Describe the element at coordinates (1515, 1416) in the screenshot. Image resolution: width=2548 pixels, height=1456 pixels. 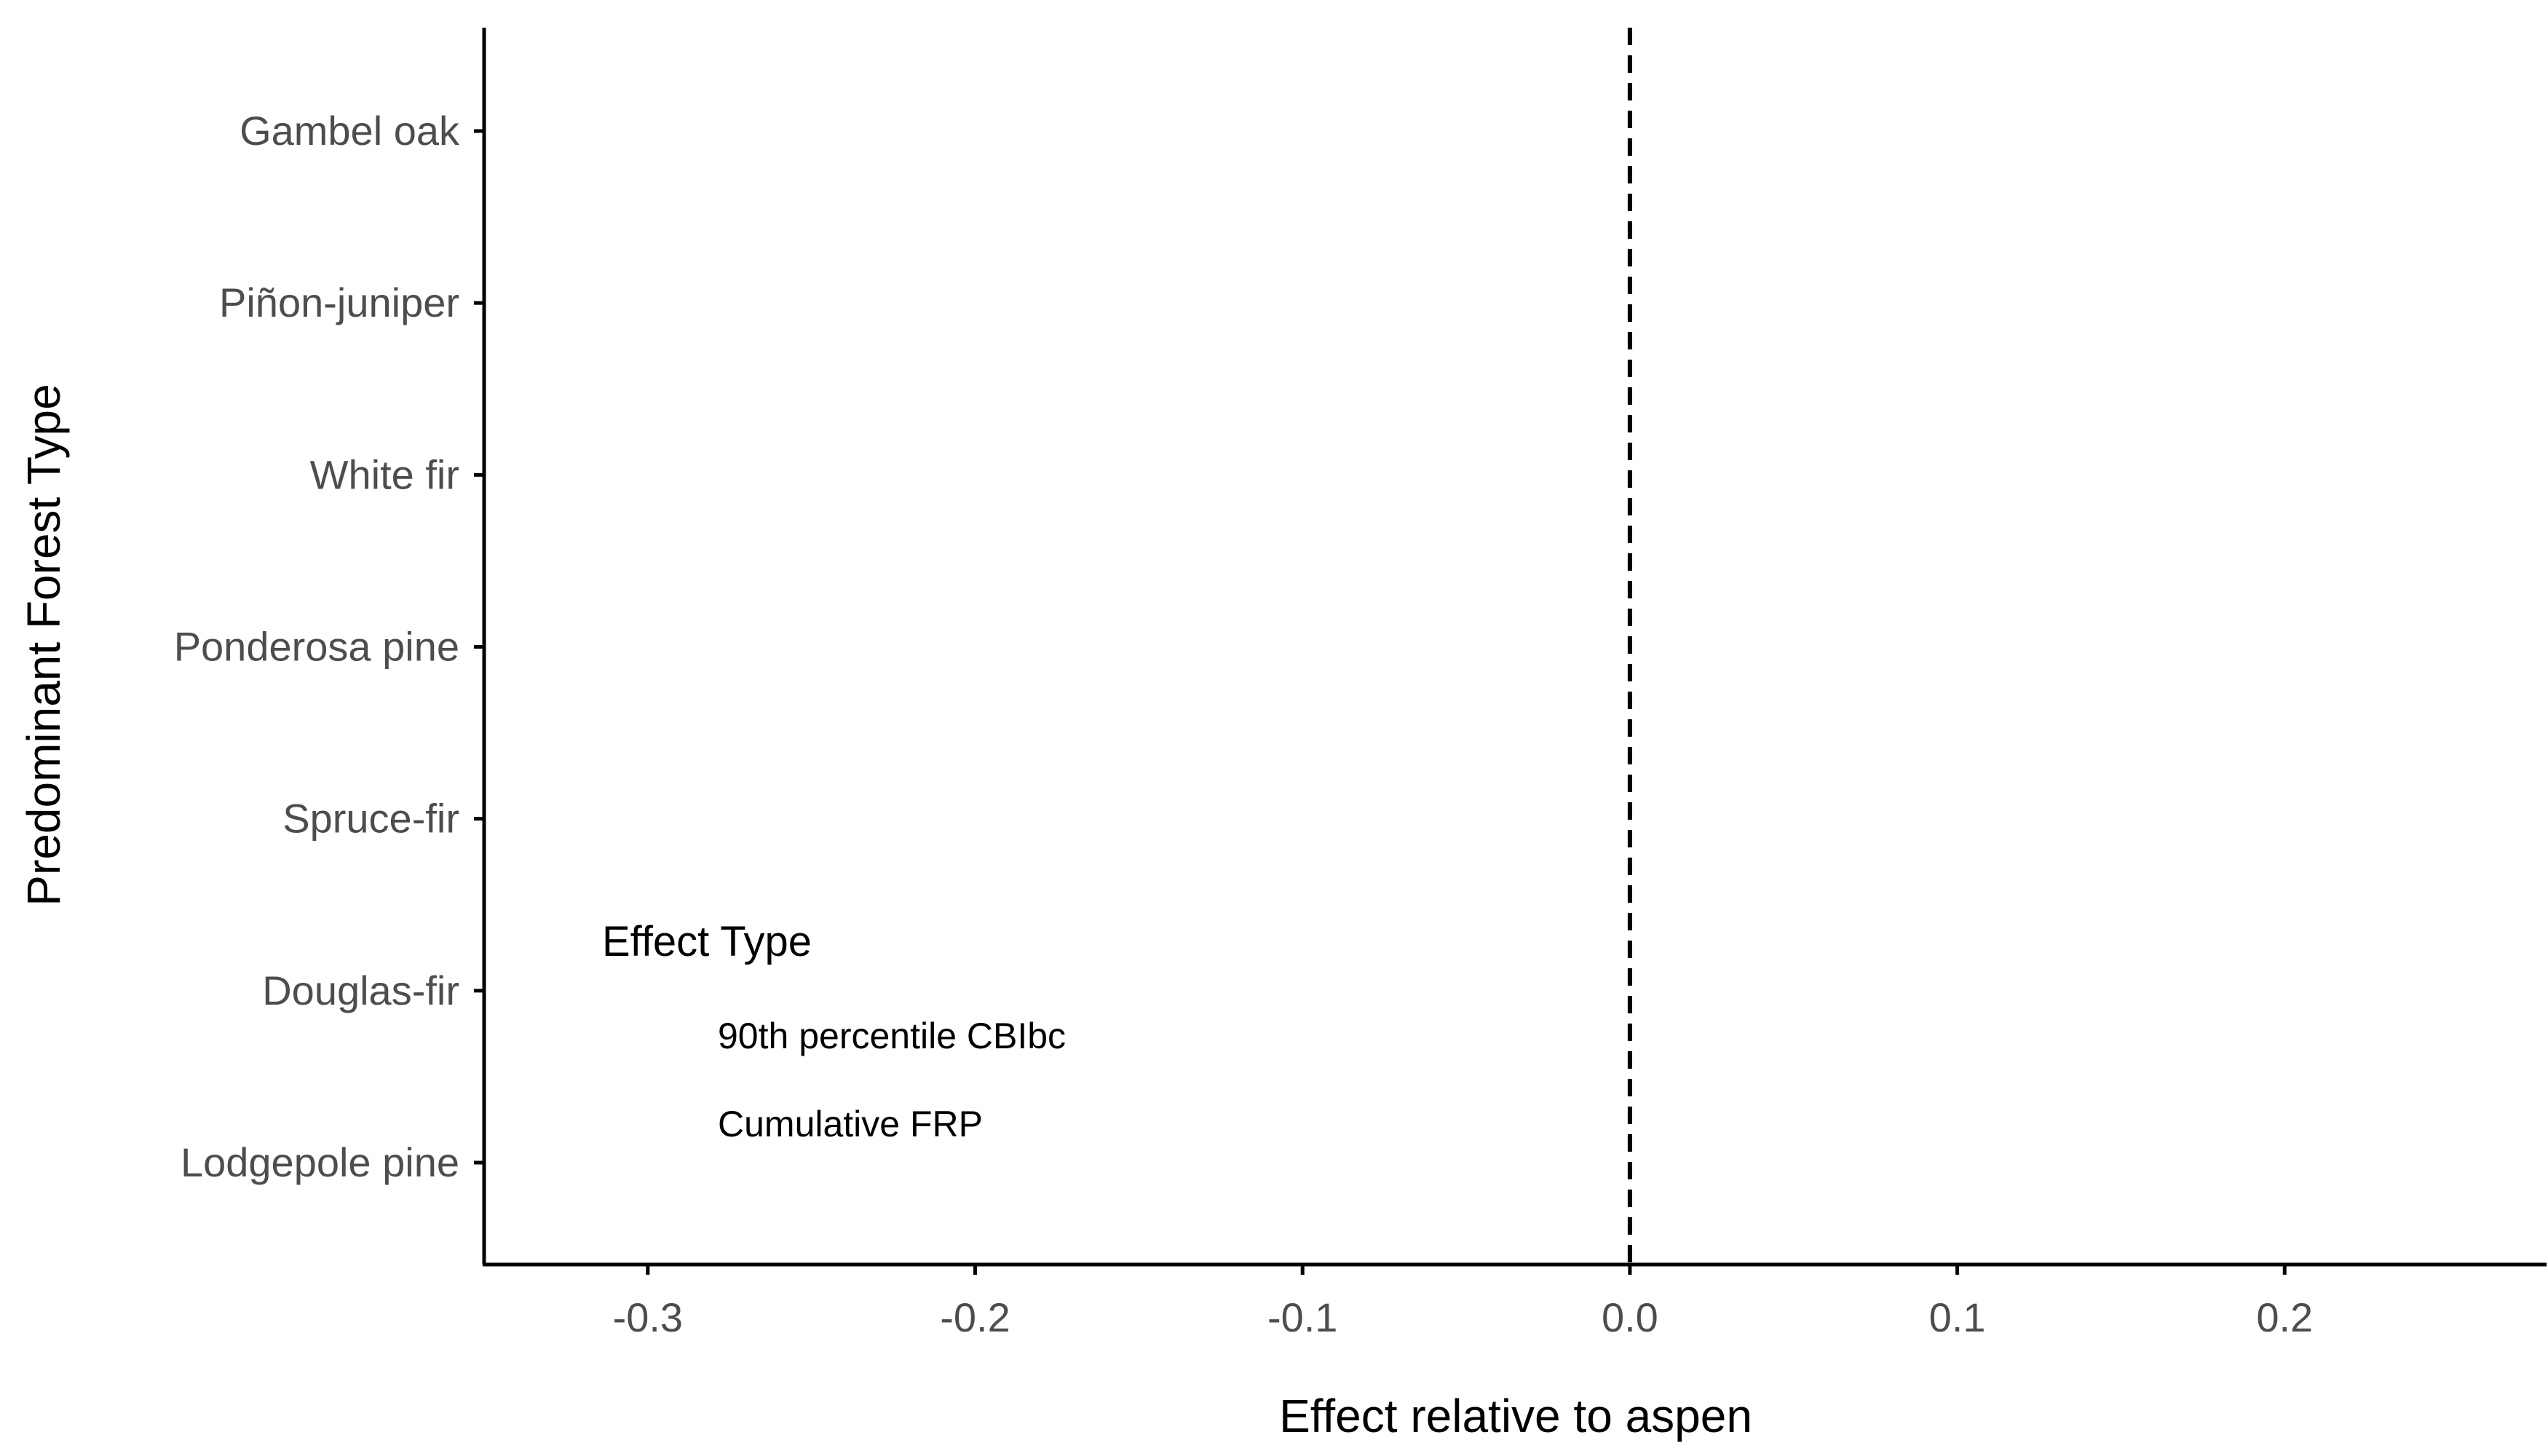
I see `x-axis-title: Effect relative to aspen` at that location.